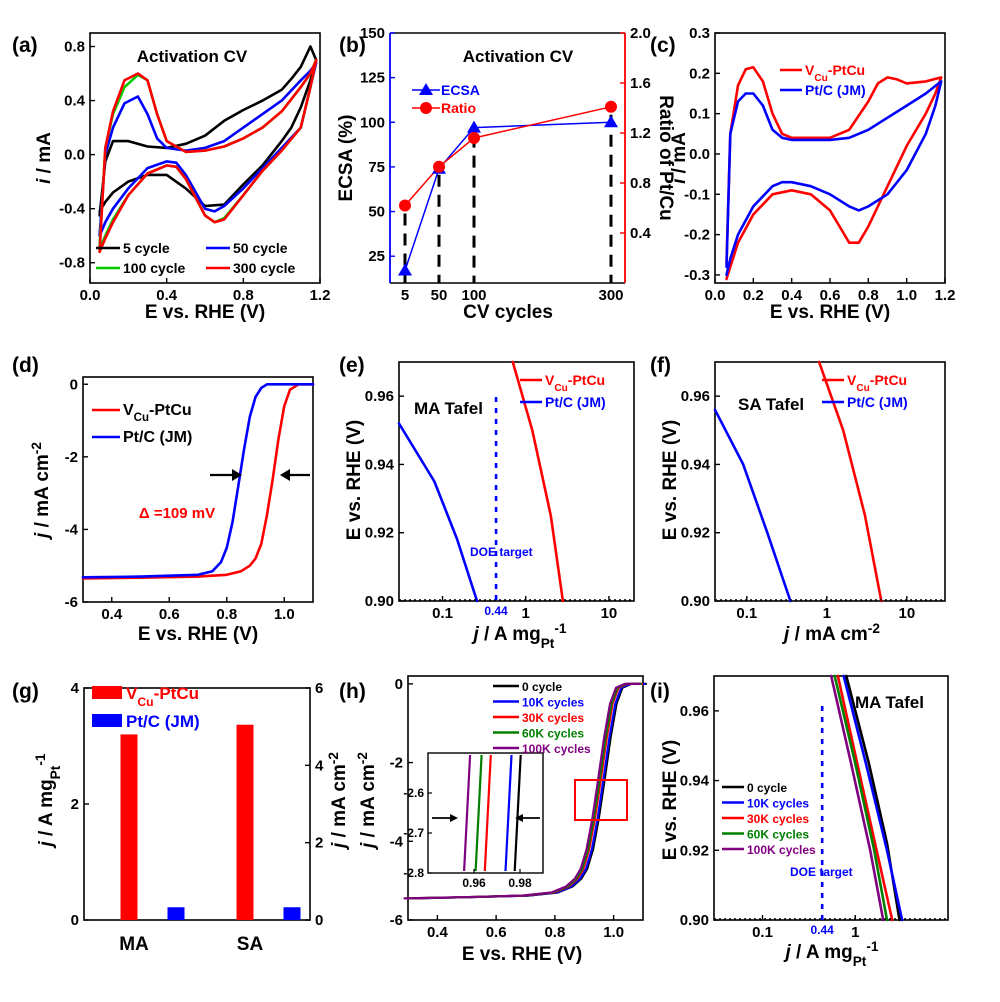 This screenshot has width=1000, height=1002. I want to click on panel-h-legend-4-label: 100K cycles, so click(556, 749).